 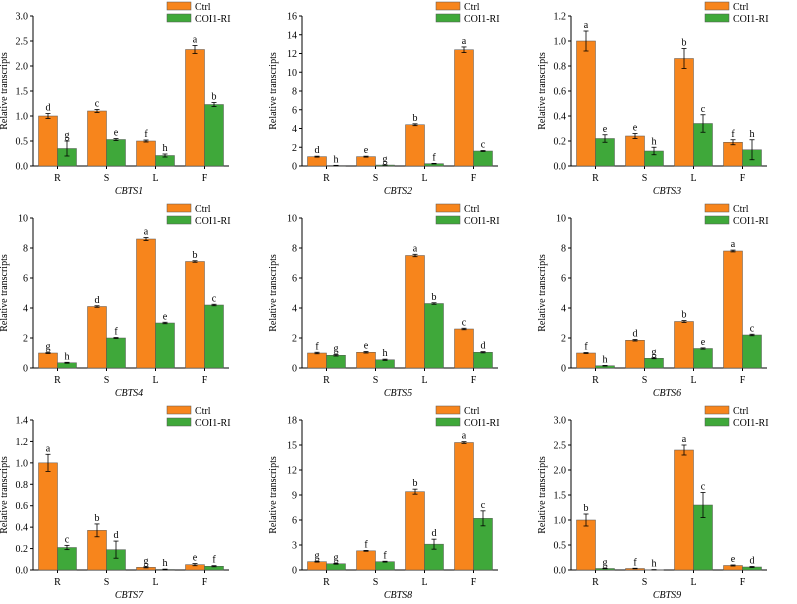 What do you see at coordinates (684, 315) in the screenshot?
I see `significance-letter: b` at bounding box center [684, 315].